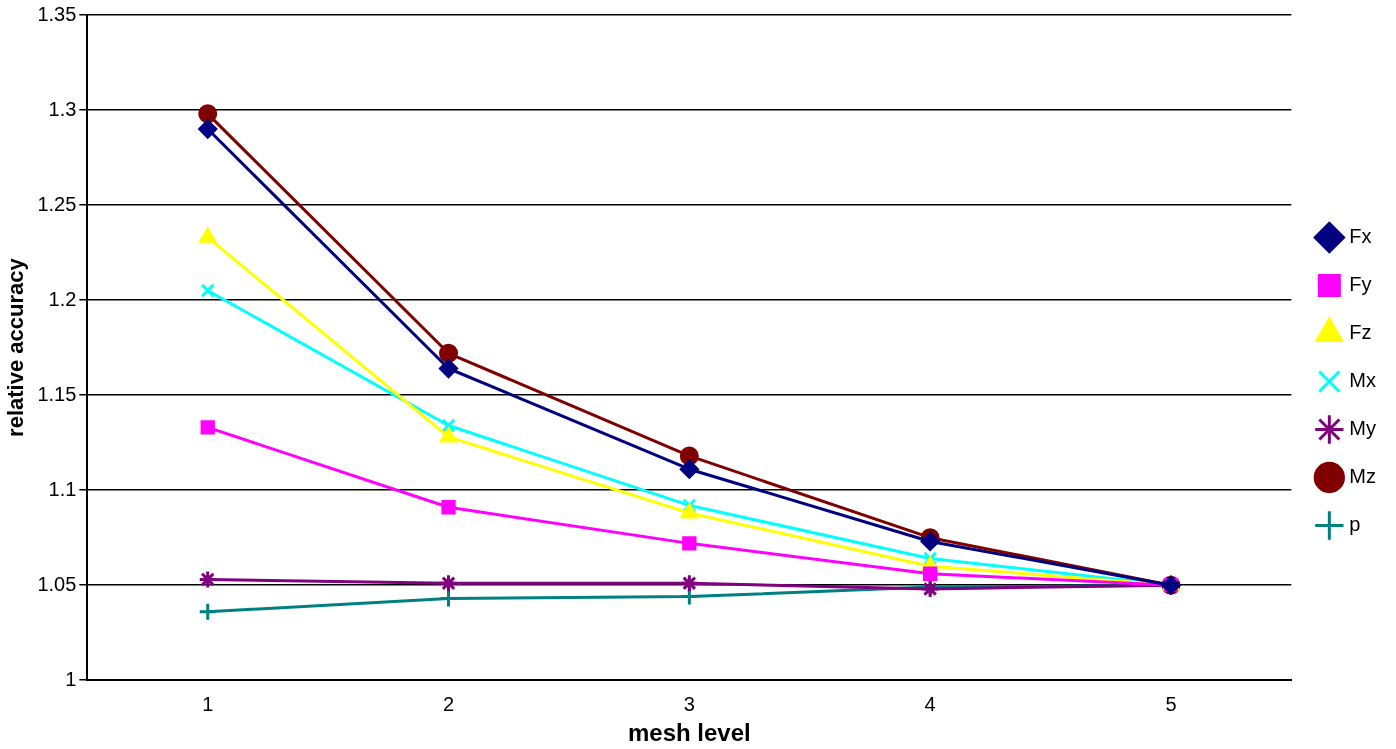 This screenshot has height=749, width=1396. Describe the element at coordinates (1363, 380) in the screenshot. I see `legend-label: Mx` at that location.